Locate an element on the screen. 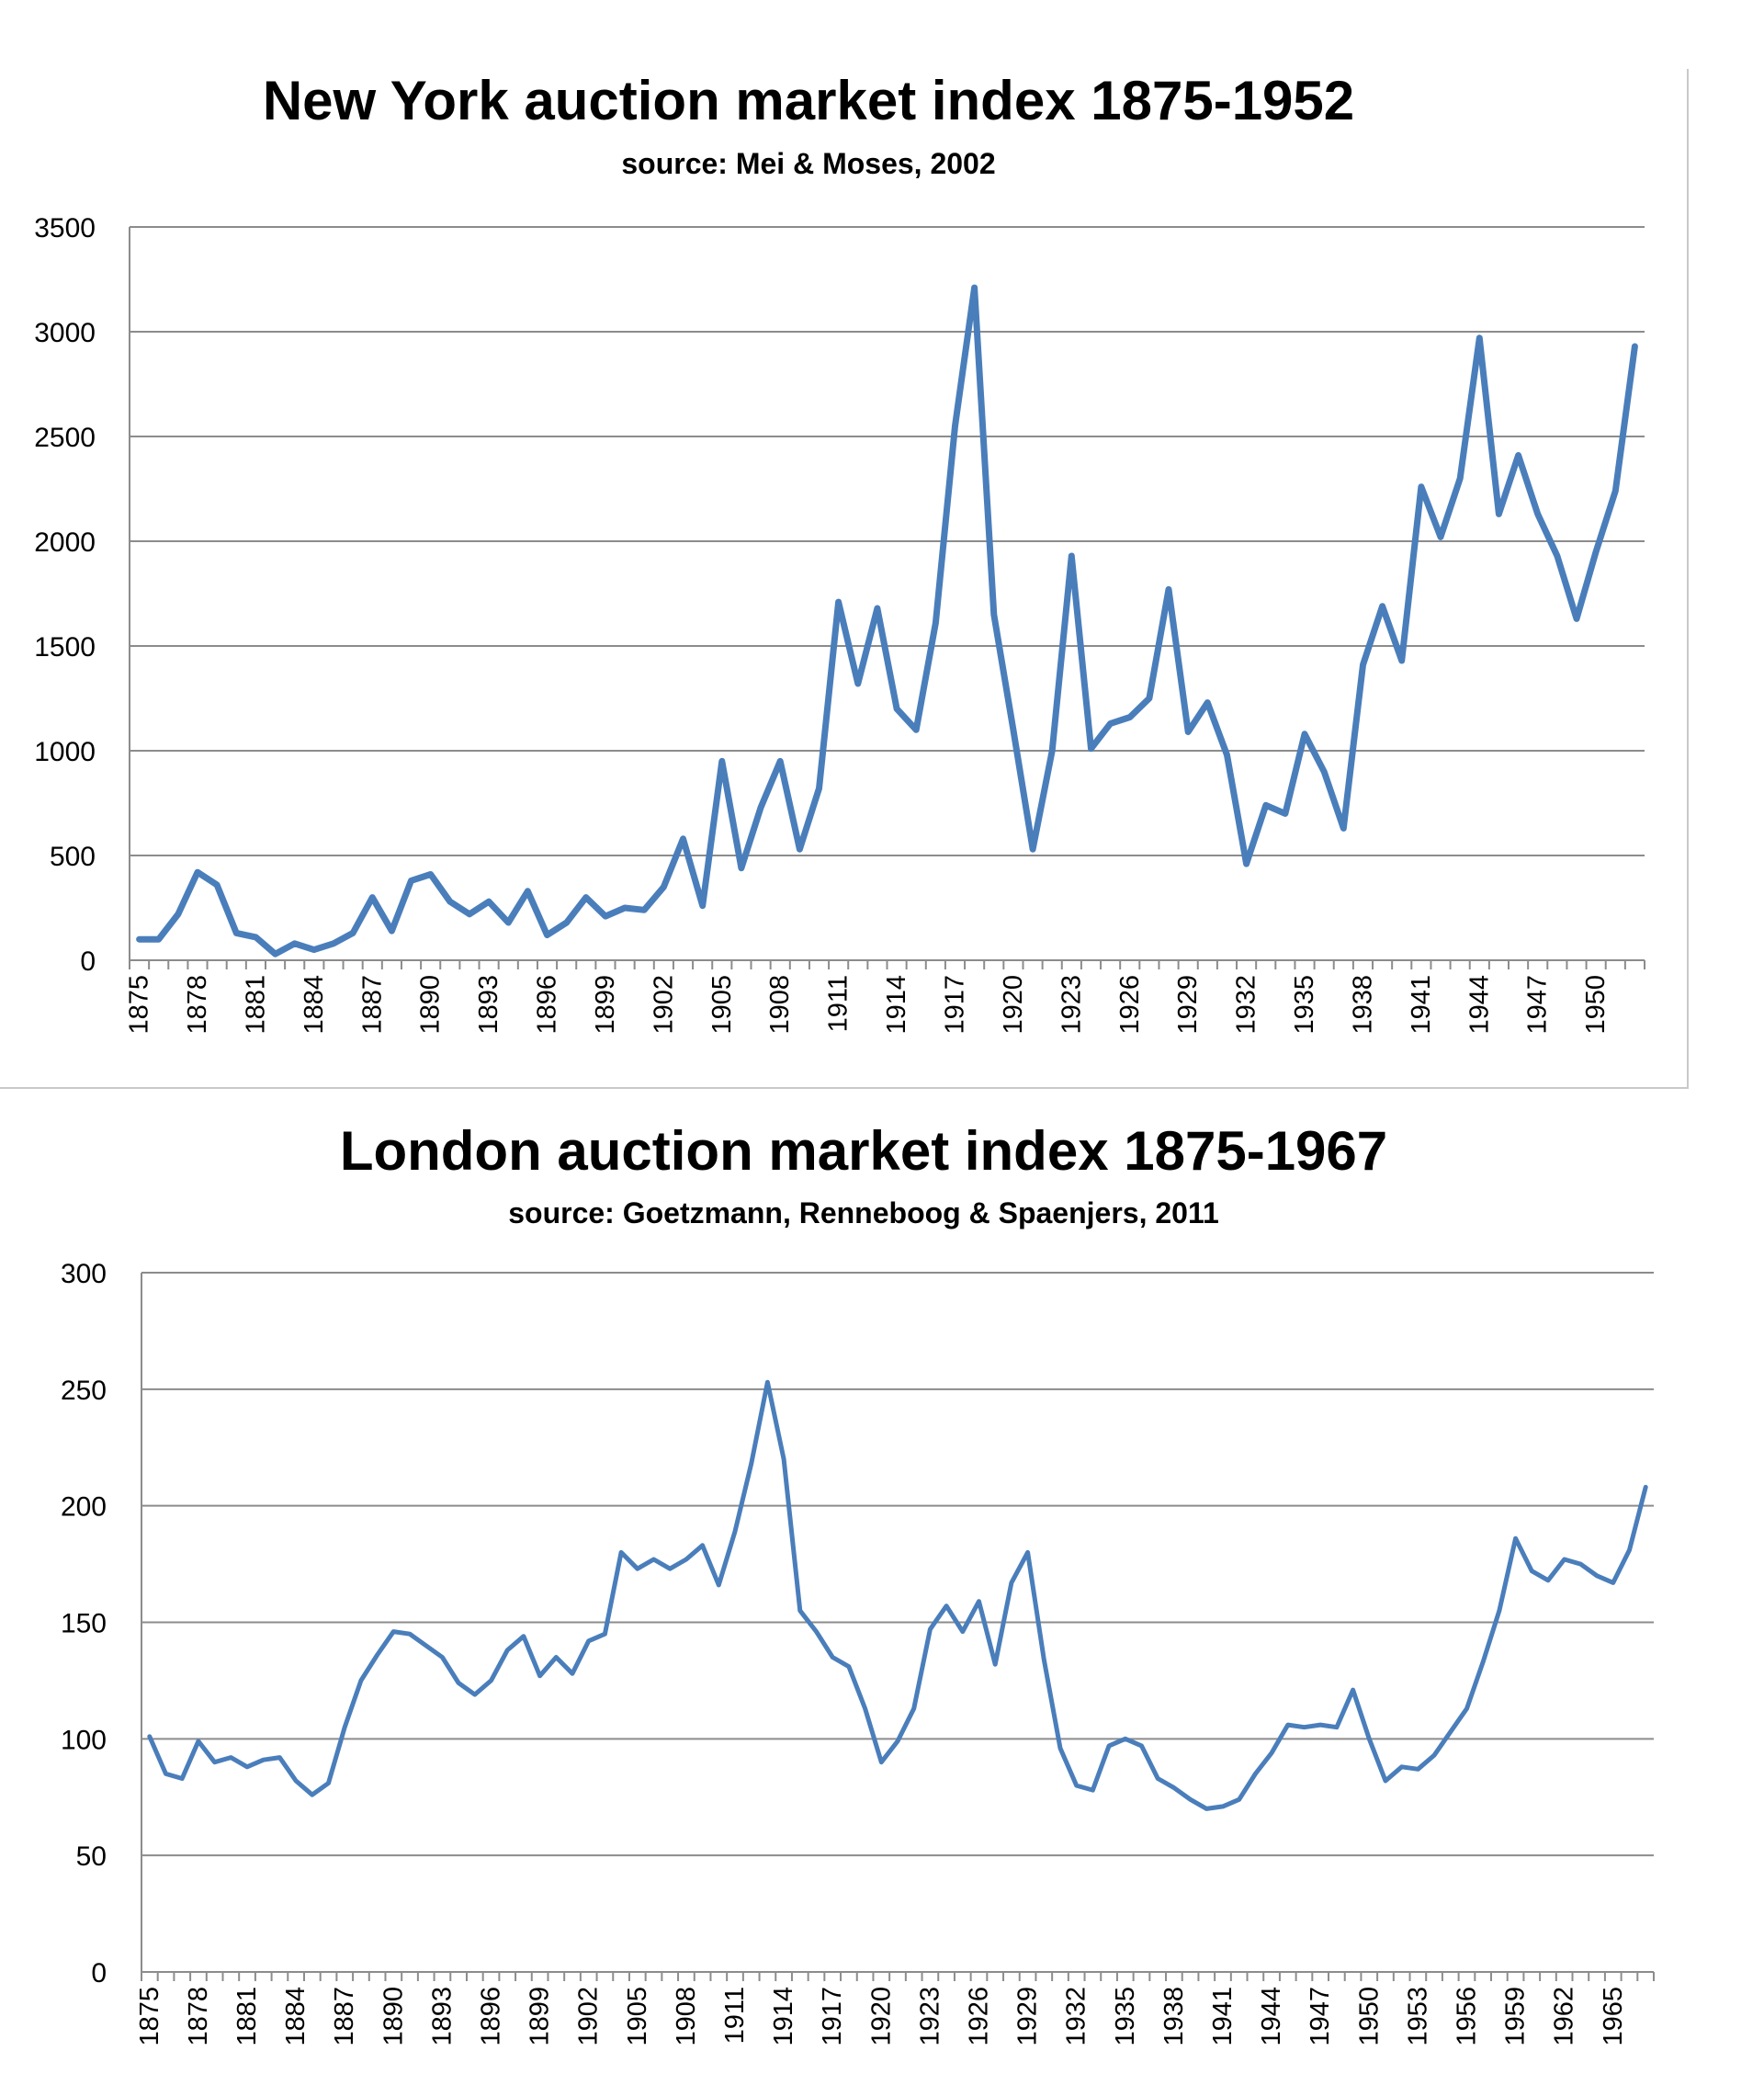 The image size is (1764, 2096). ny-y-tick-label: 2000 is located at coordinates (65, 542).